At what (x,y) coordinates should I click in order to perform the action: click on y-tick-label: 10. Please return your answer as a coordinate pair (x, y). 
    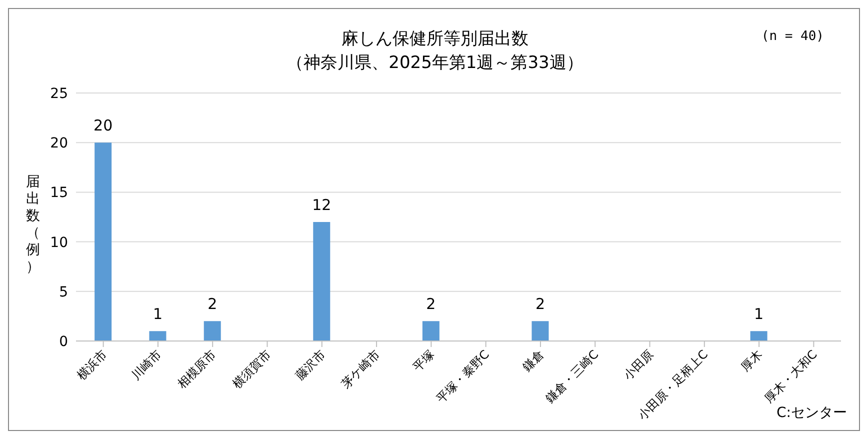
    Looking at the image, I should click on (59, 242).